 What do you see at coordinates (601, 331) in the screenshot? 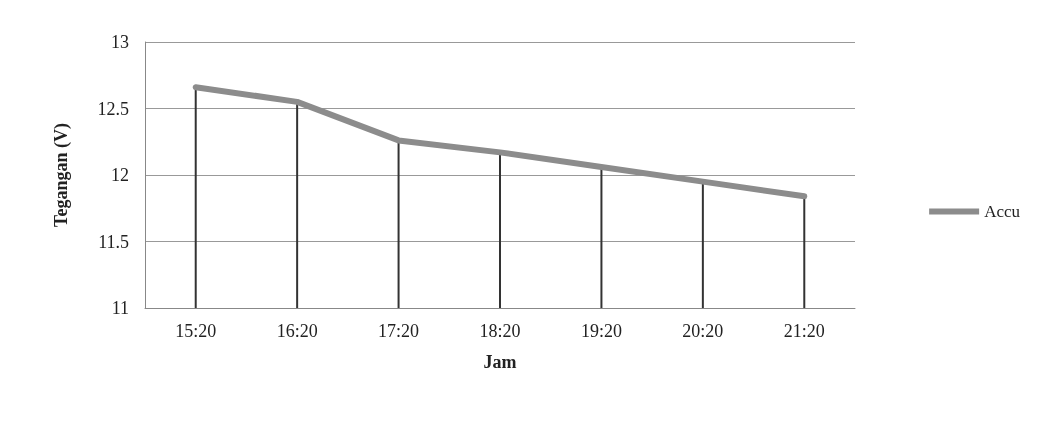
I see `x-tick-label: 19:20` at bounding box center [601, 331].